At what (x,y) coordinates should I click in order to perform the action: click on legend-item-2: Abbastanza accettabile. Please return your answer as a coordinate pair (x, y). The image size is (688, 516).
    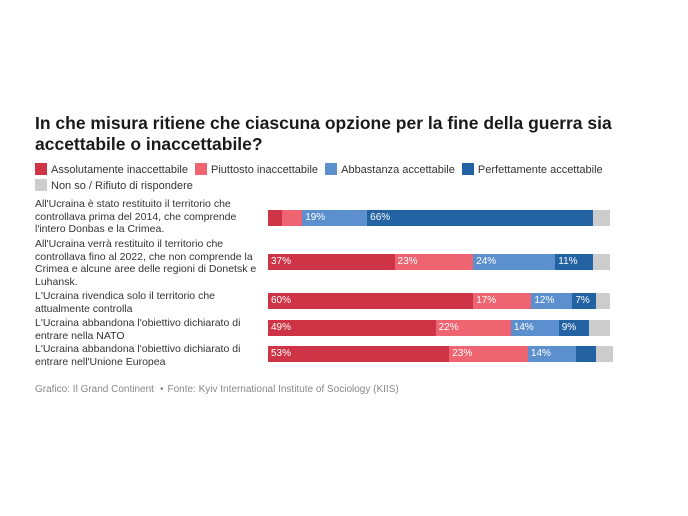
    Looking at the image, I should click on (390, 170).